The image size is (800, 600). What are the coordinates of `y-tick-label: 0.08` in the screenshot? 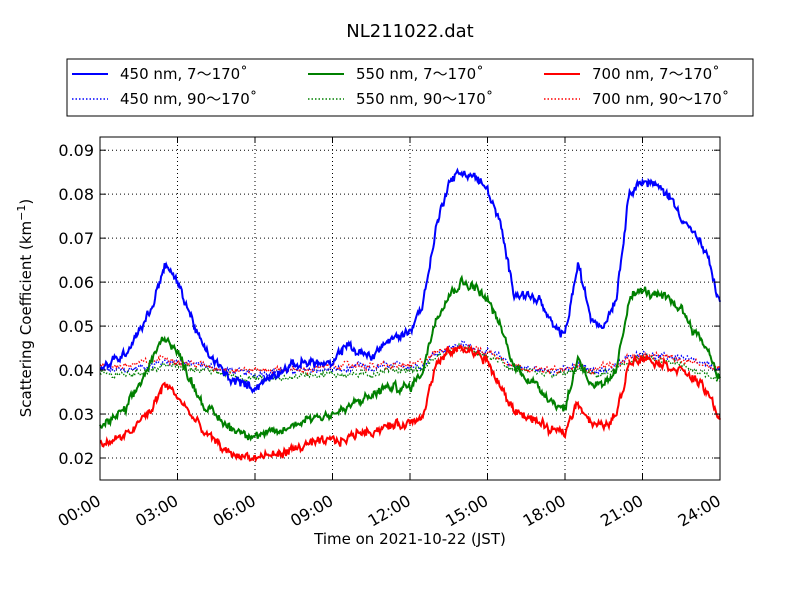 It's located at (76, 194).